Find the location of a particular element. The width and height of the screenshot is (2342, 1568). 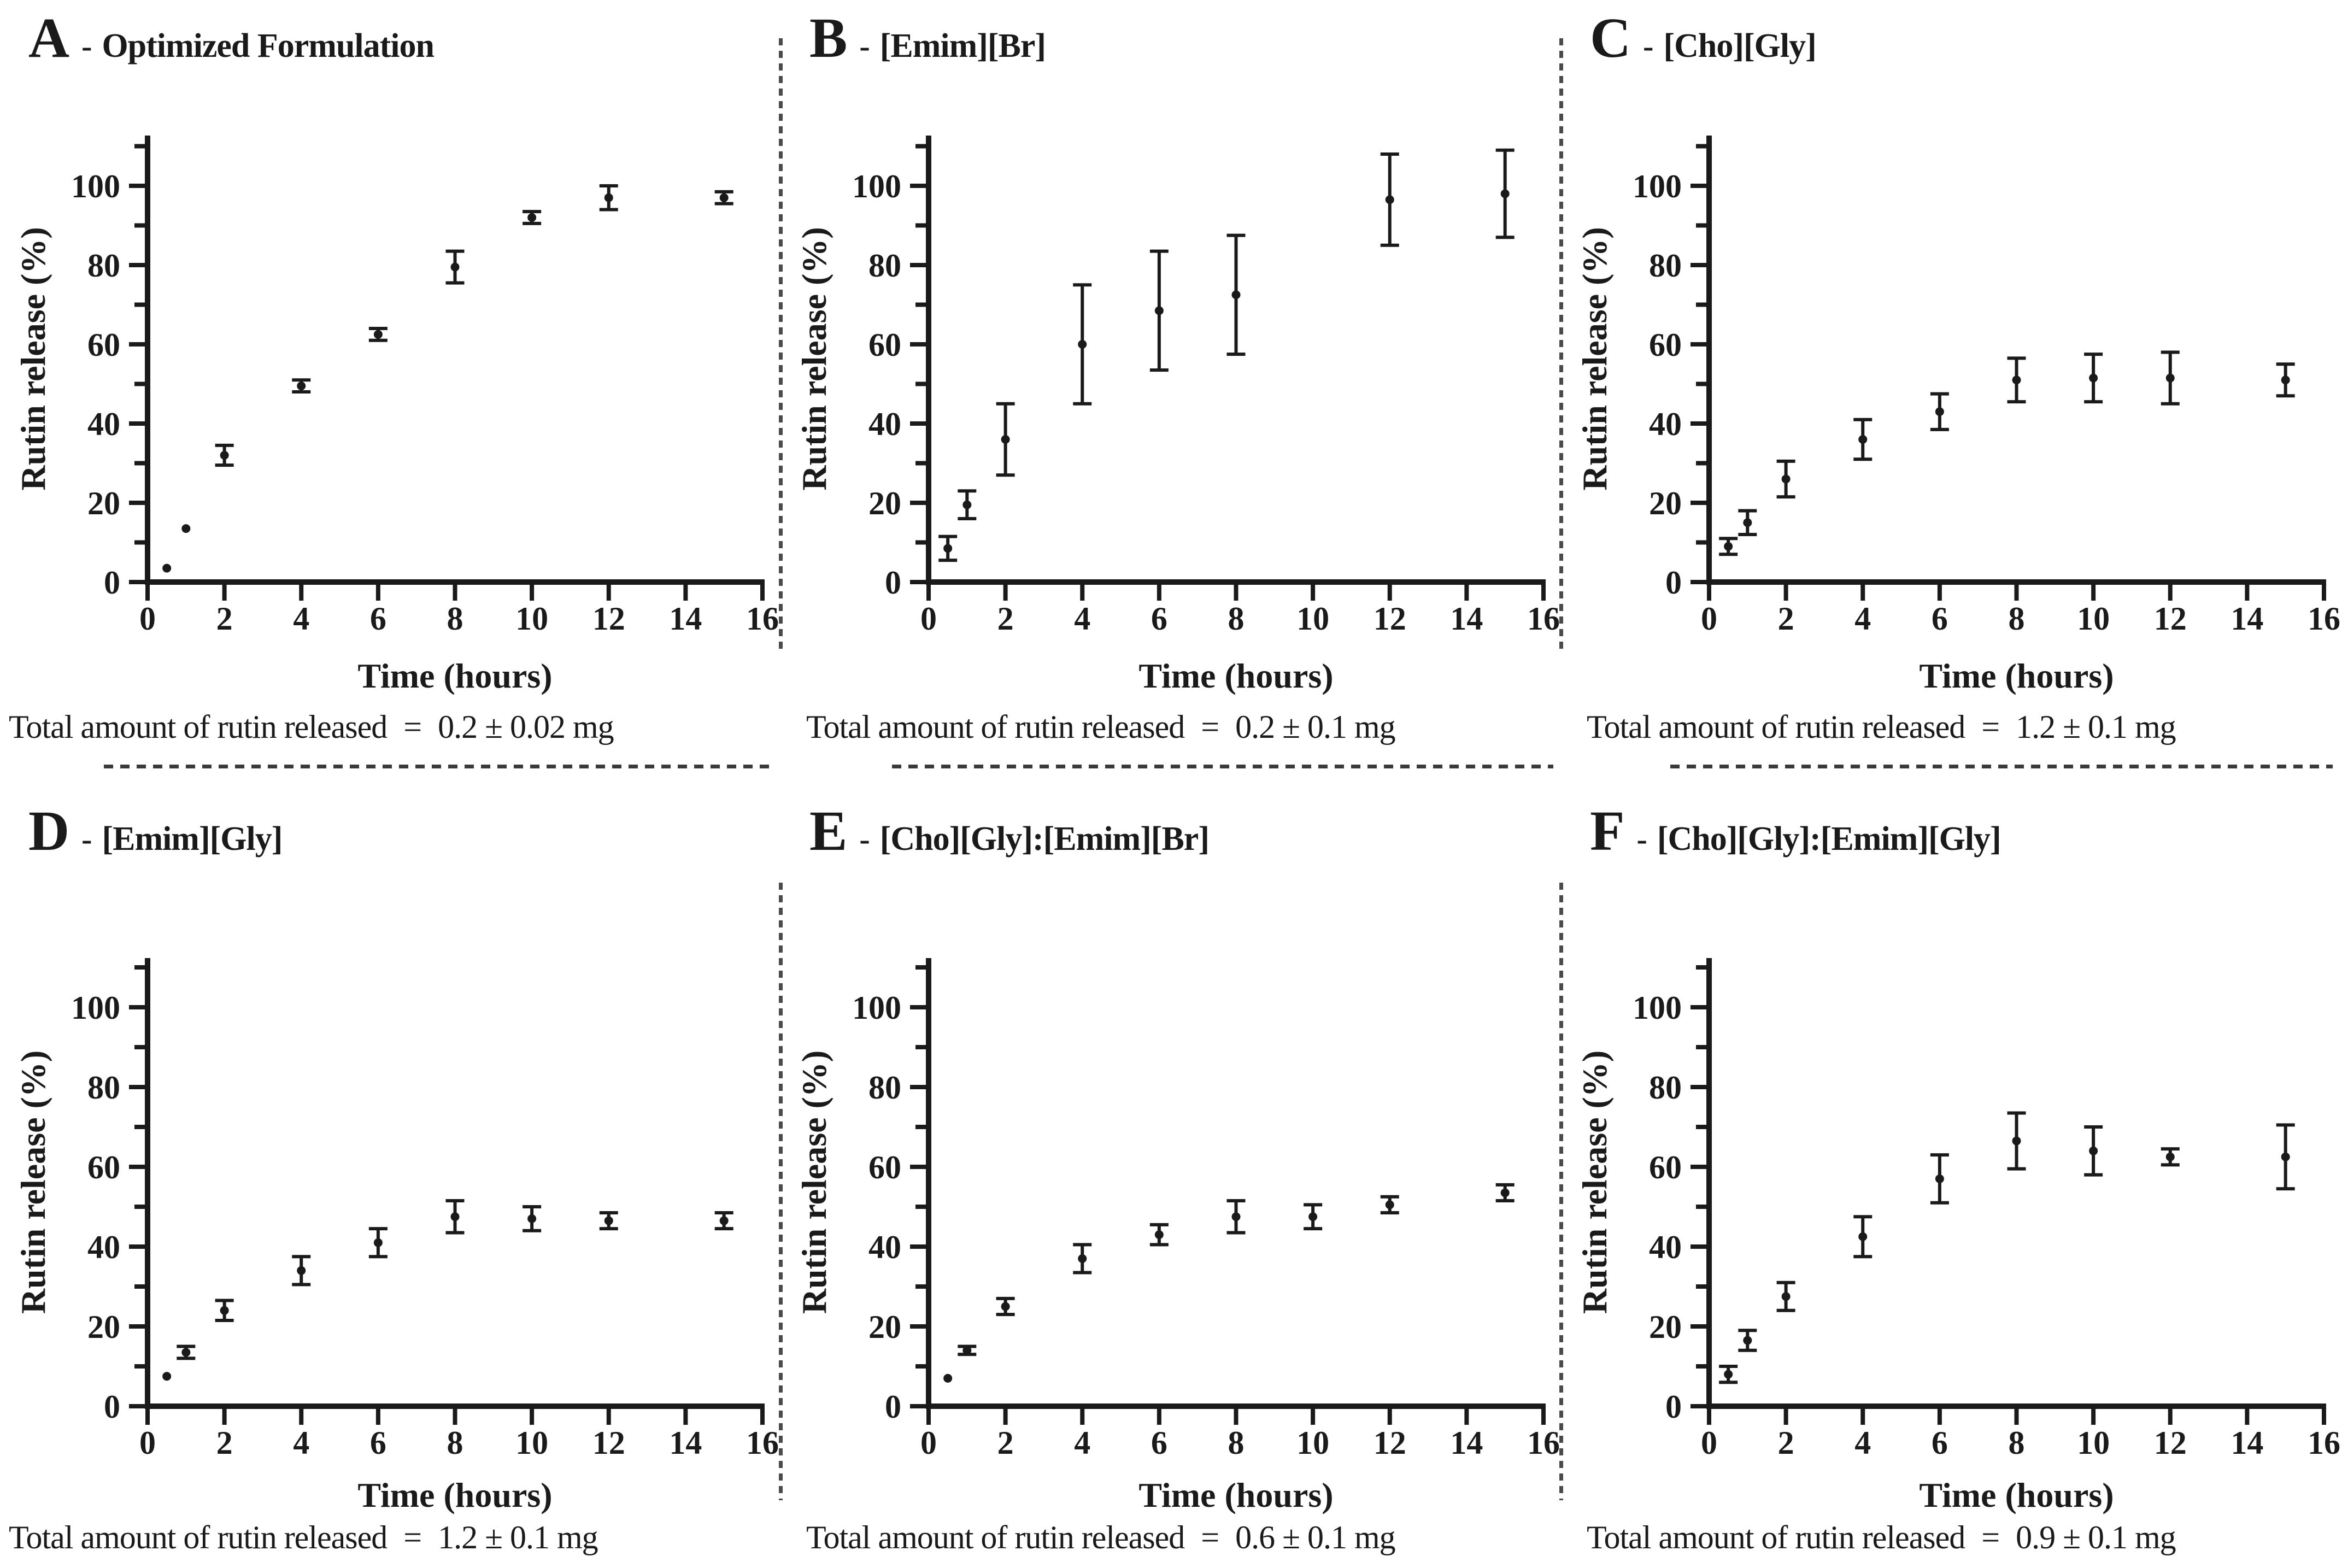

panel-letter: E is located at coordinates (828, 831).